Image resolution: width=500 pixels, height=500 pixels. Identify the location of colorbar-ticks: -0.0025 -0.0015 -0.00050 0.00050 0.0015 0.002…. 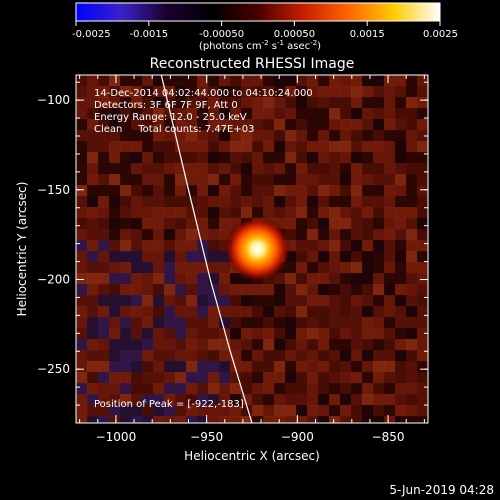
(265, 30).